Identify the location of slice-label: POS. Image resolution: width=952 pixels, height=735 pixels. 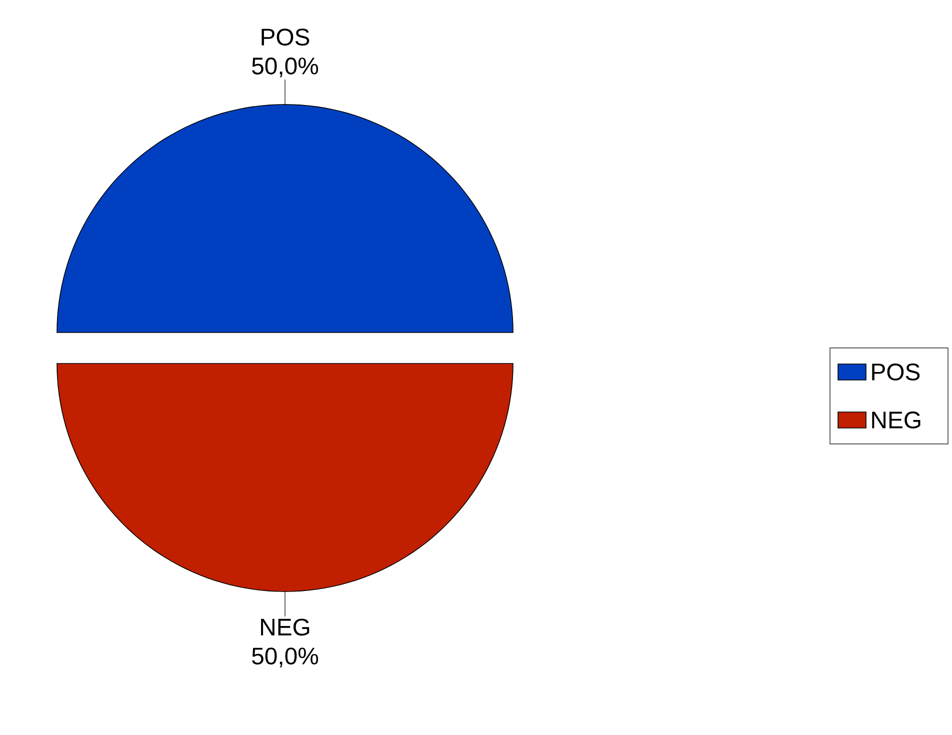
(286, 37).